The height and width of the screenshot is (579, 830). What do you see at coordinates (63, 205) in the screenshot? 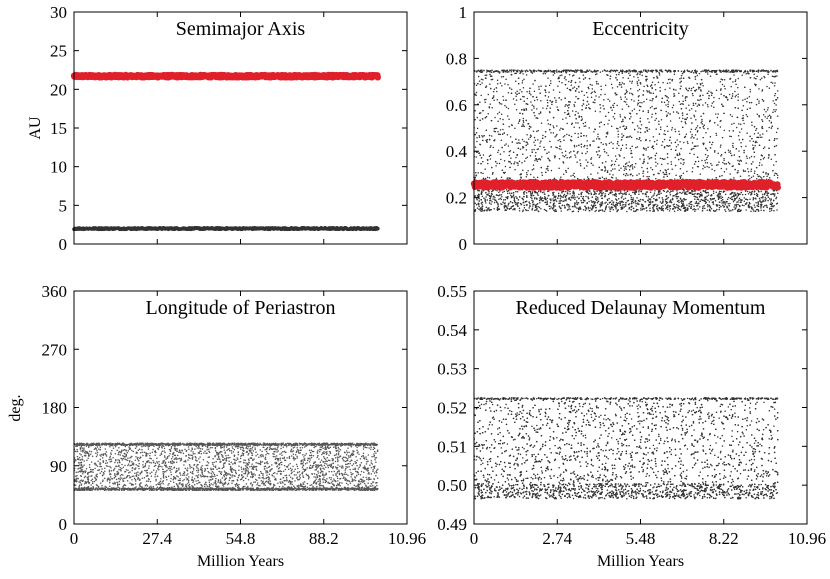
I see `y-tick-label: 5` at bounding box center [63, 205].